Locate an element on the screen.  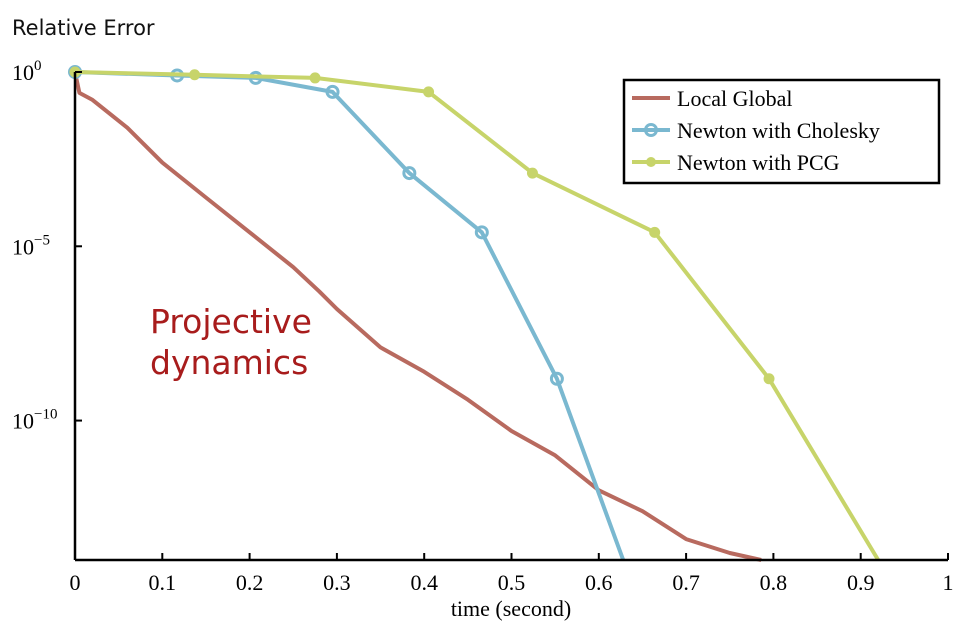
x-tick-label: 0.9 is located at coordinates (861, 582).